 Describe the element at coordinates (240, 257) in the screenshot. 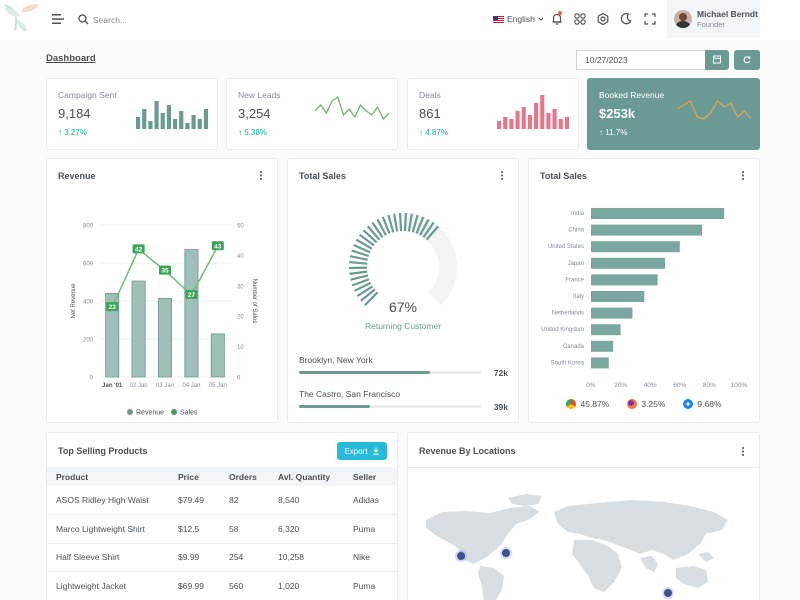

I see `y2-tick-label: 40` at that location.